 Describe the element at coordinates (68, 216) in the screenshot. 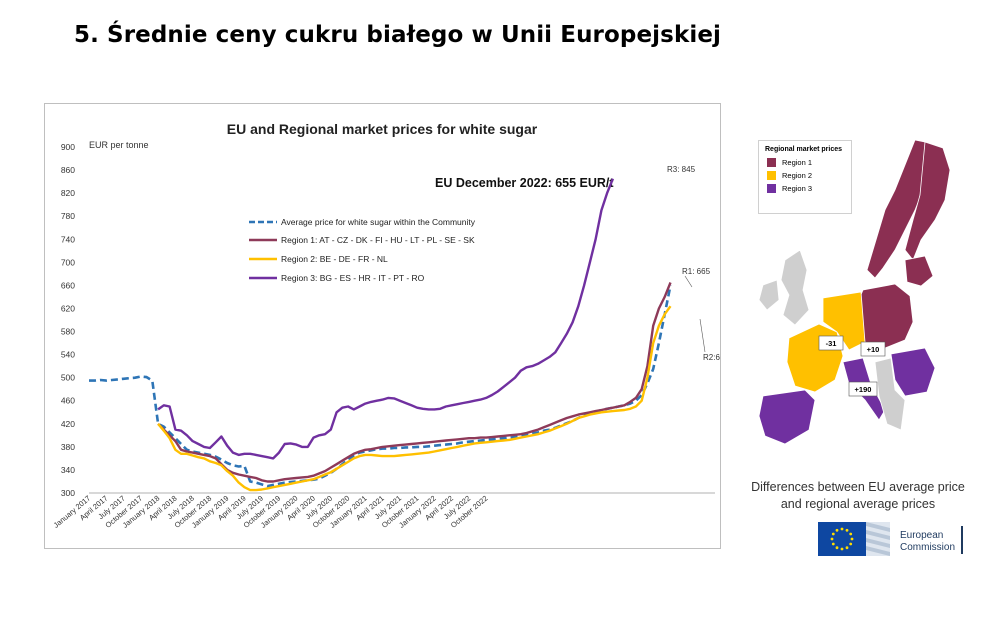

I see `y-tick-label: 780` at that location.